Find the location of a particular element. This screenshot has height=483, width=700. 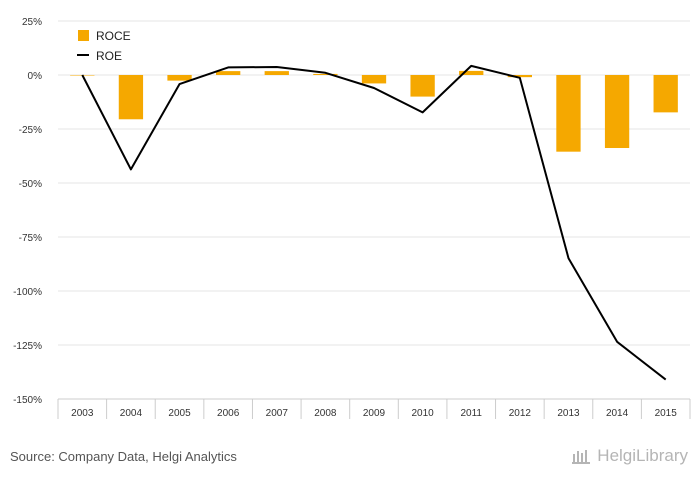

x-tick-label: 2015 is located at coordinates (666, 413).